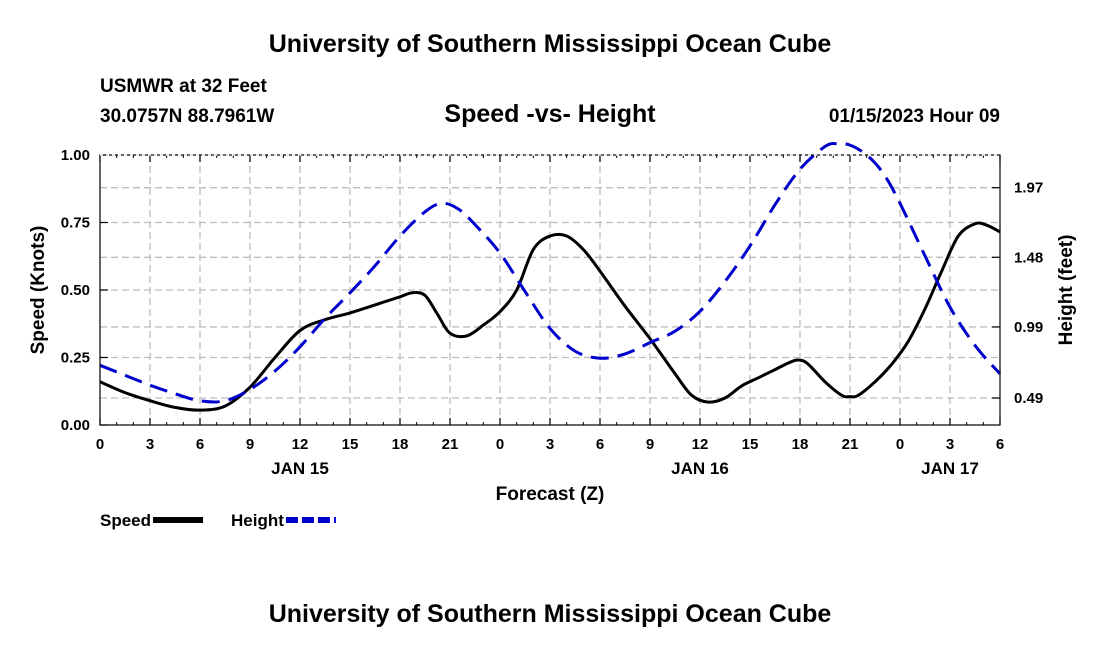 This screenshot has width=1100, height=650. What do you see at coordinates (550, 114) in the screenshot?
I see `chart-title: Speed -vs- Height` at bounding box center [550, 114].